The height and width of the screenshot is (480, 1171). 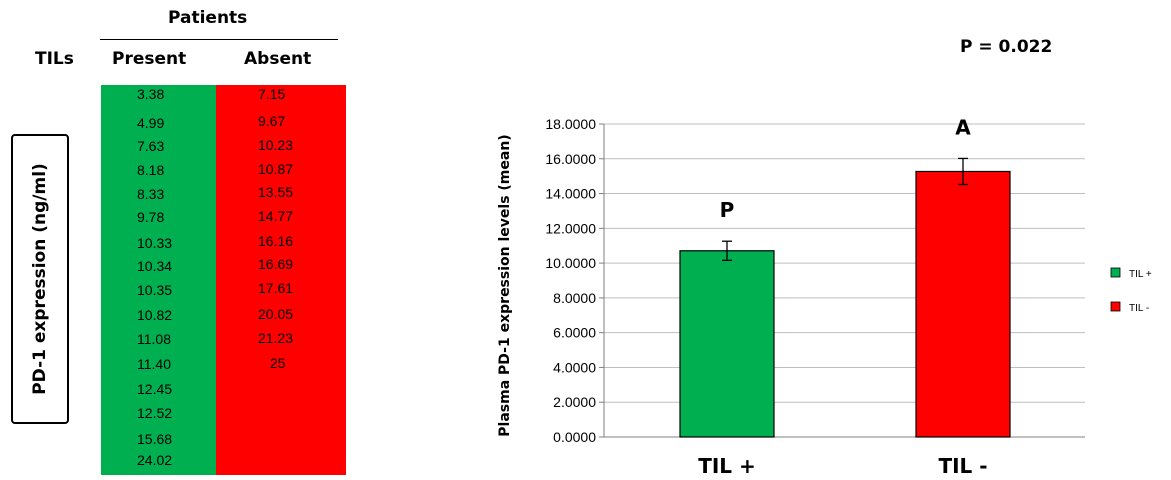 I want to click on y-tick-label: 18.0000, so click(x=570, y=124).